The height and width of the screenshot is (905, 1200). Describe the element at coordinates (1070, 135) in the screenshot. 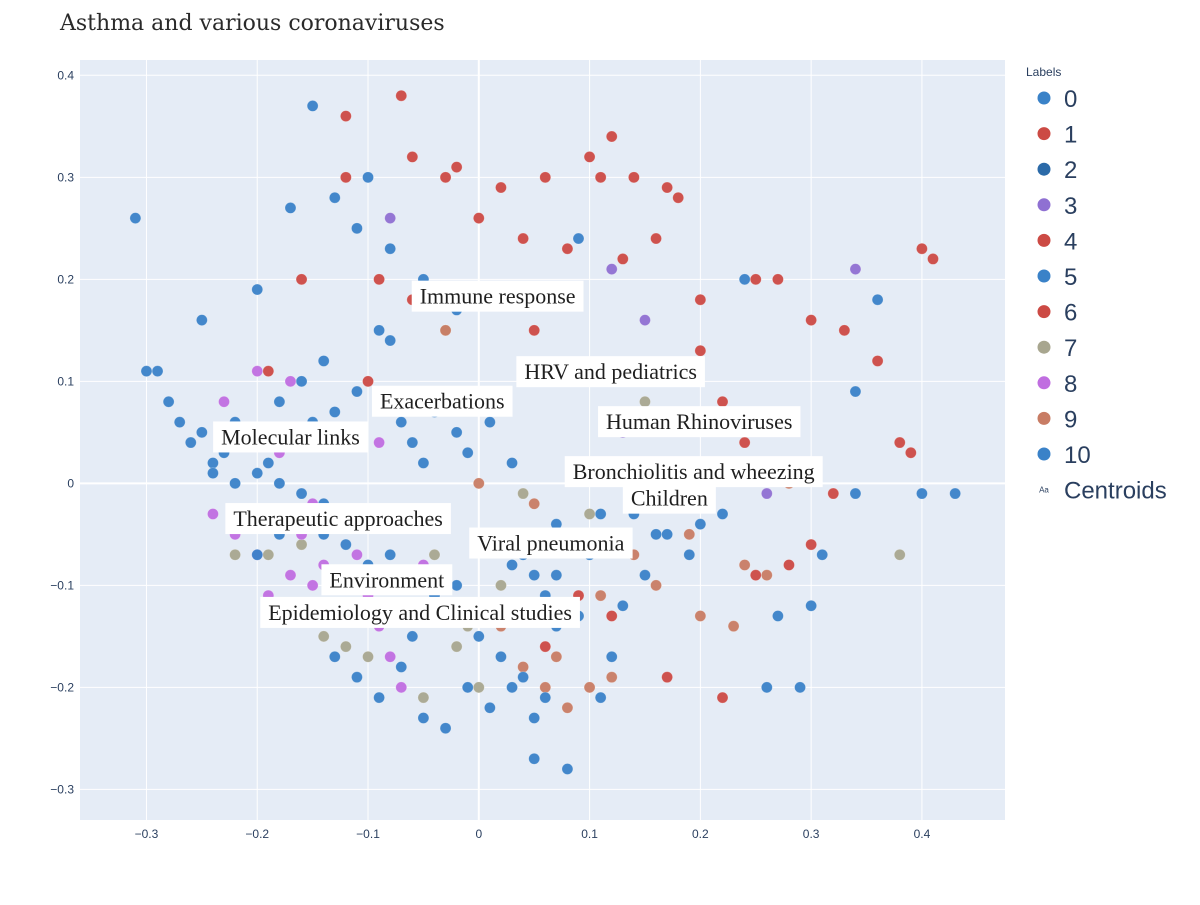

I see `legend-label: 1` at that location.